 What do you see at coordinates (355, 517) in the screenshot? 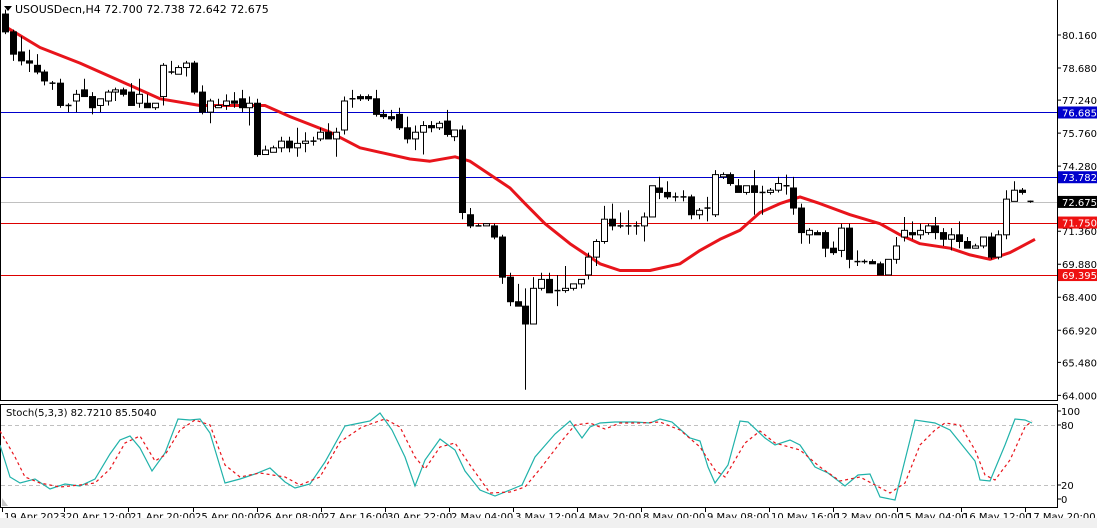
I see `time-tick-label: 27 Apr 16:00` at bounding box center [355, 517].